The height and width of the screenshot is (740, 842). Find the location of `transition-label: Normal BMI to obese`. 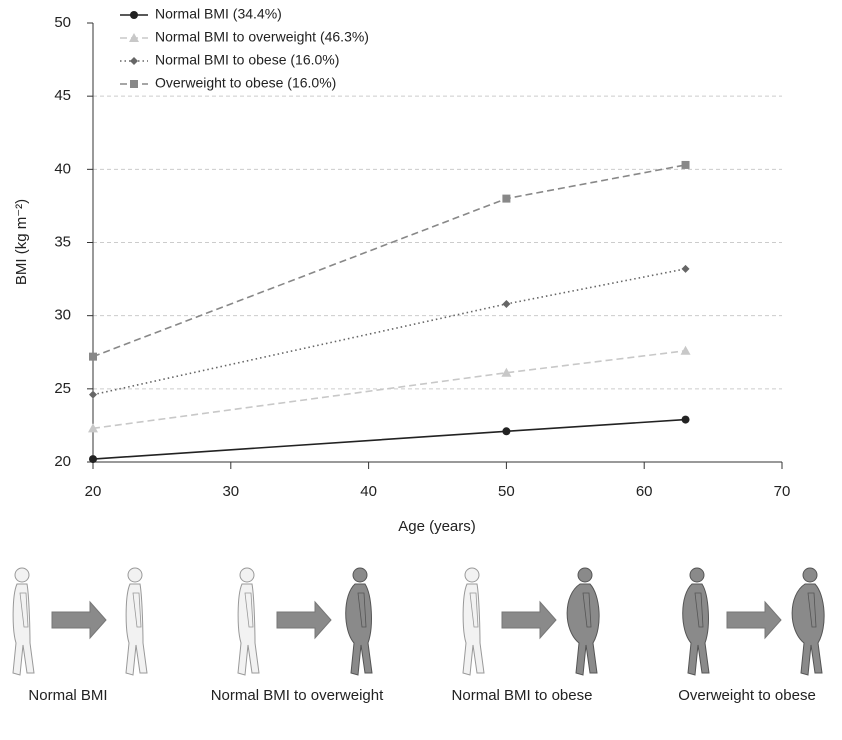

transition-label: Normal BMI to obese is located at coordinates (522, 695).